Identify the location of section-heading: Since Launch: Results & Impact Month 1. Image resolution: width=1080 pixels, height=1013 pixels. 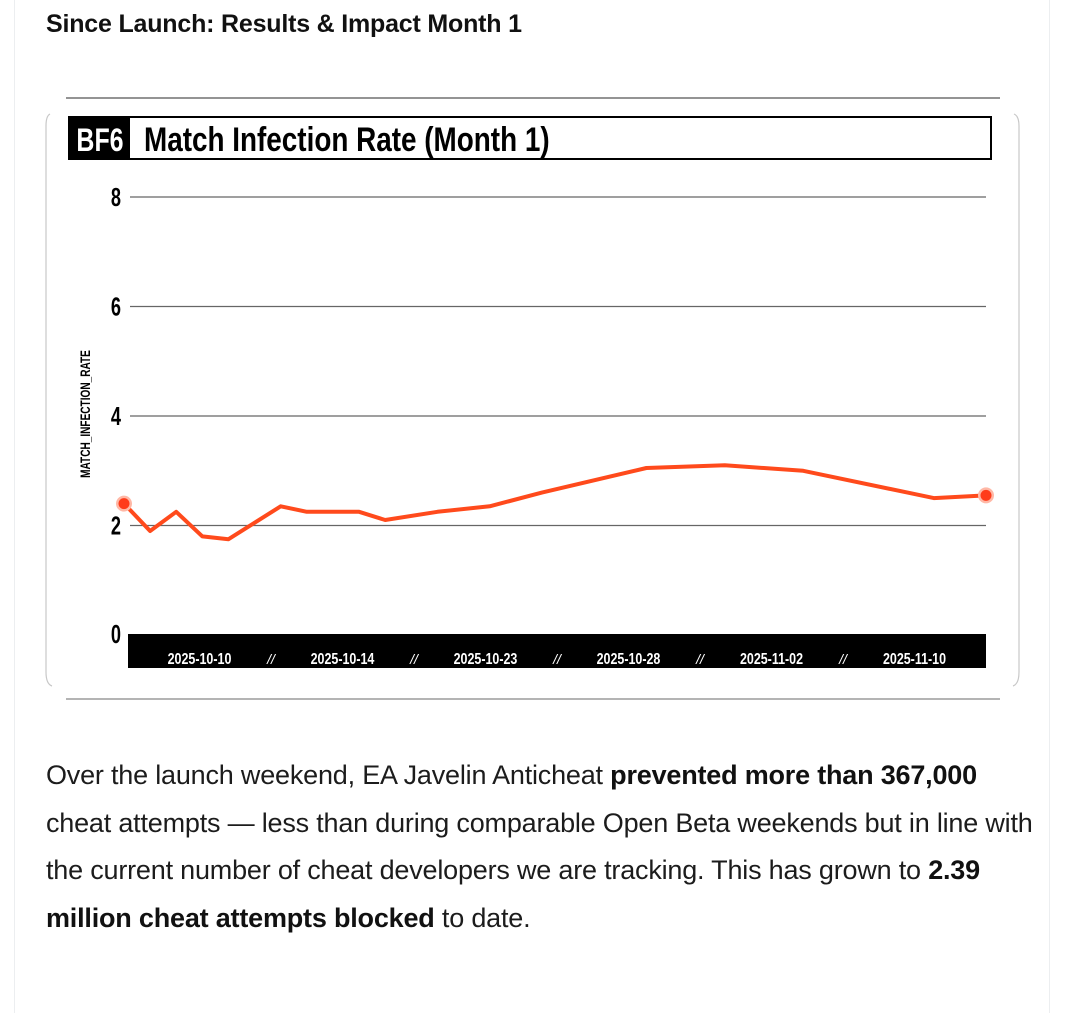
(284, 24).